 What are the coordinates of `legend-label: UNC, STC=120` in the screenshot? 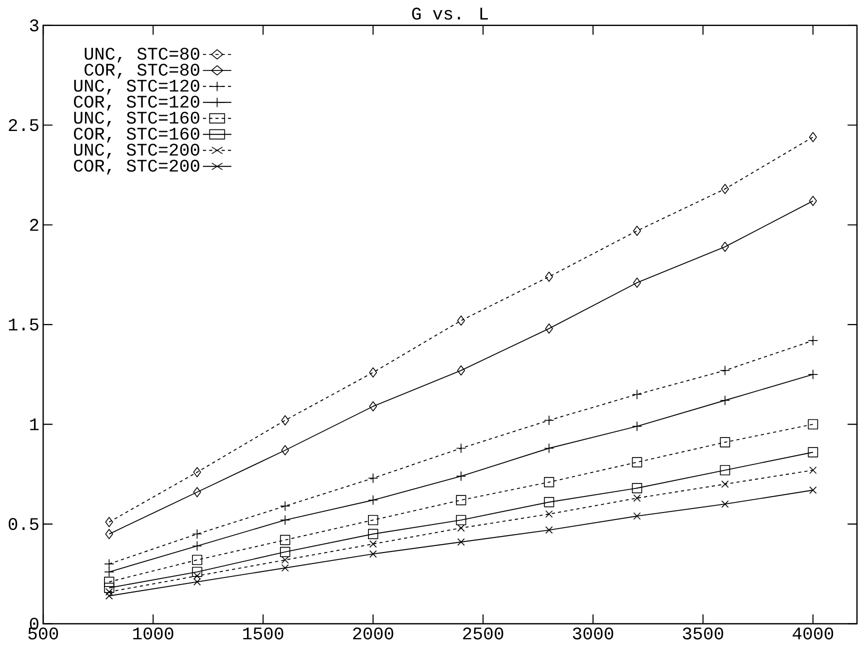 It's located at (137, 87).